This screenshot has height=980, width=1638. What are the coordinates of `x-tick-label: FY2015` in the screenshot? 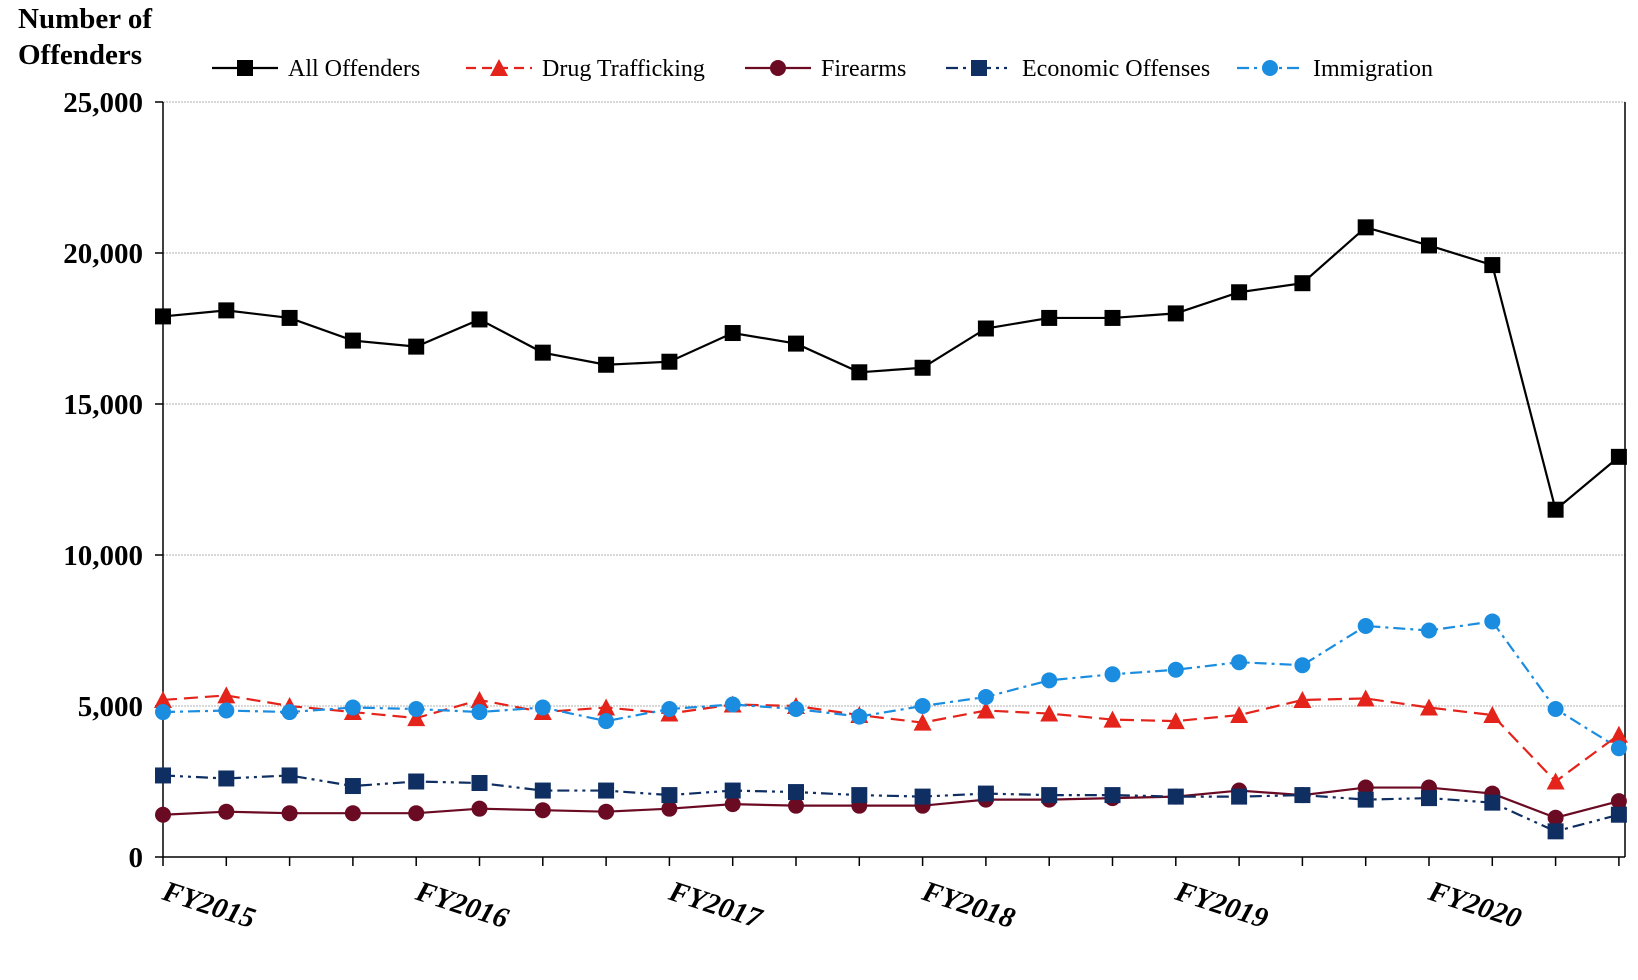 It's located at (208, 905).